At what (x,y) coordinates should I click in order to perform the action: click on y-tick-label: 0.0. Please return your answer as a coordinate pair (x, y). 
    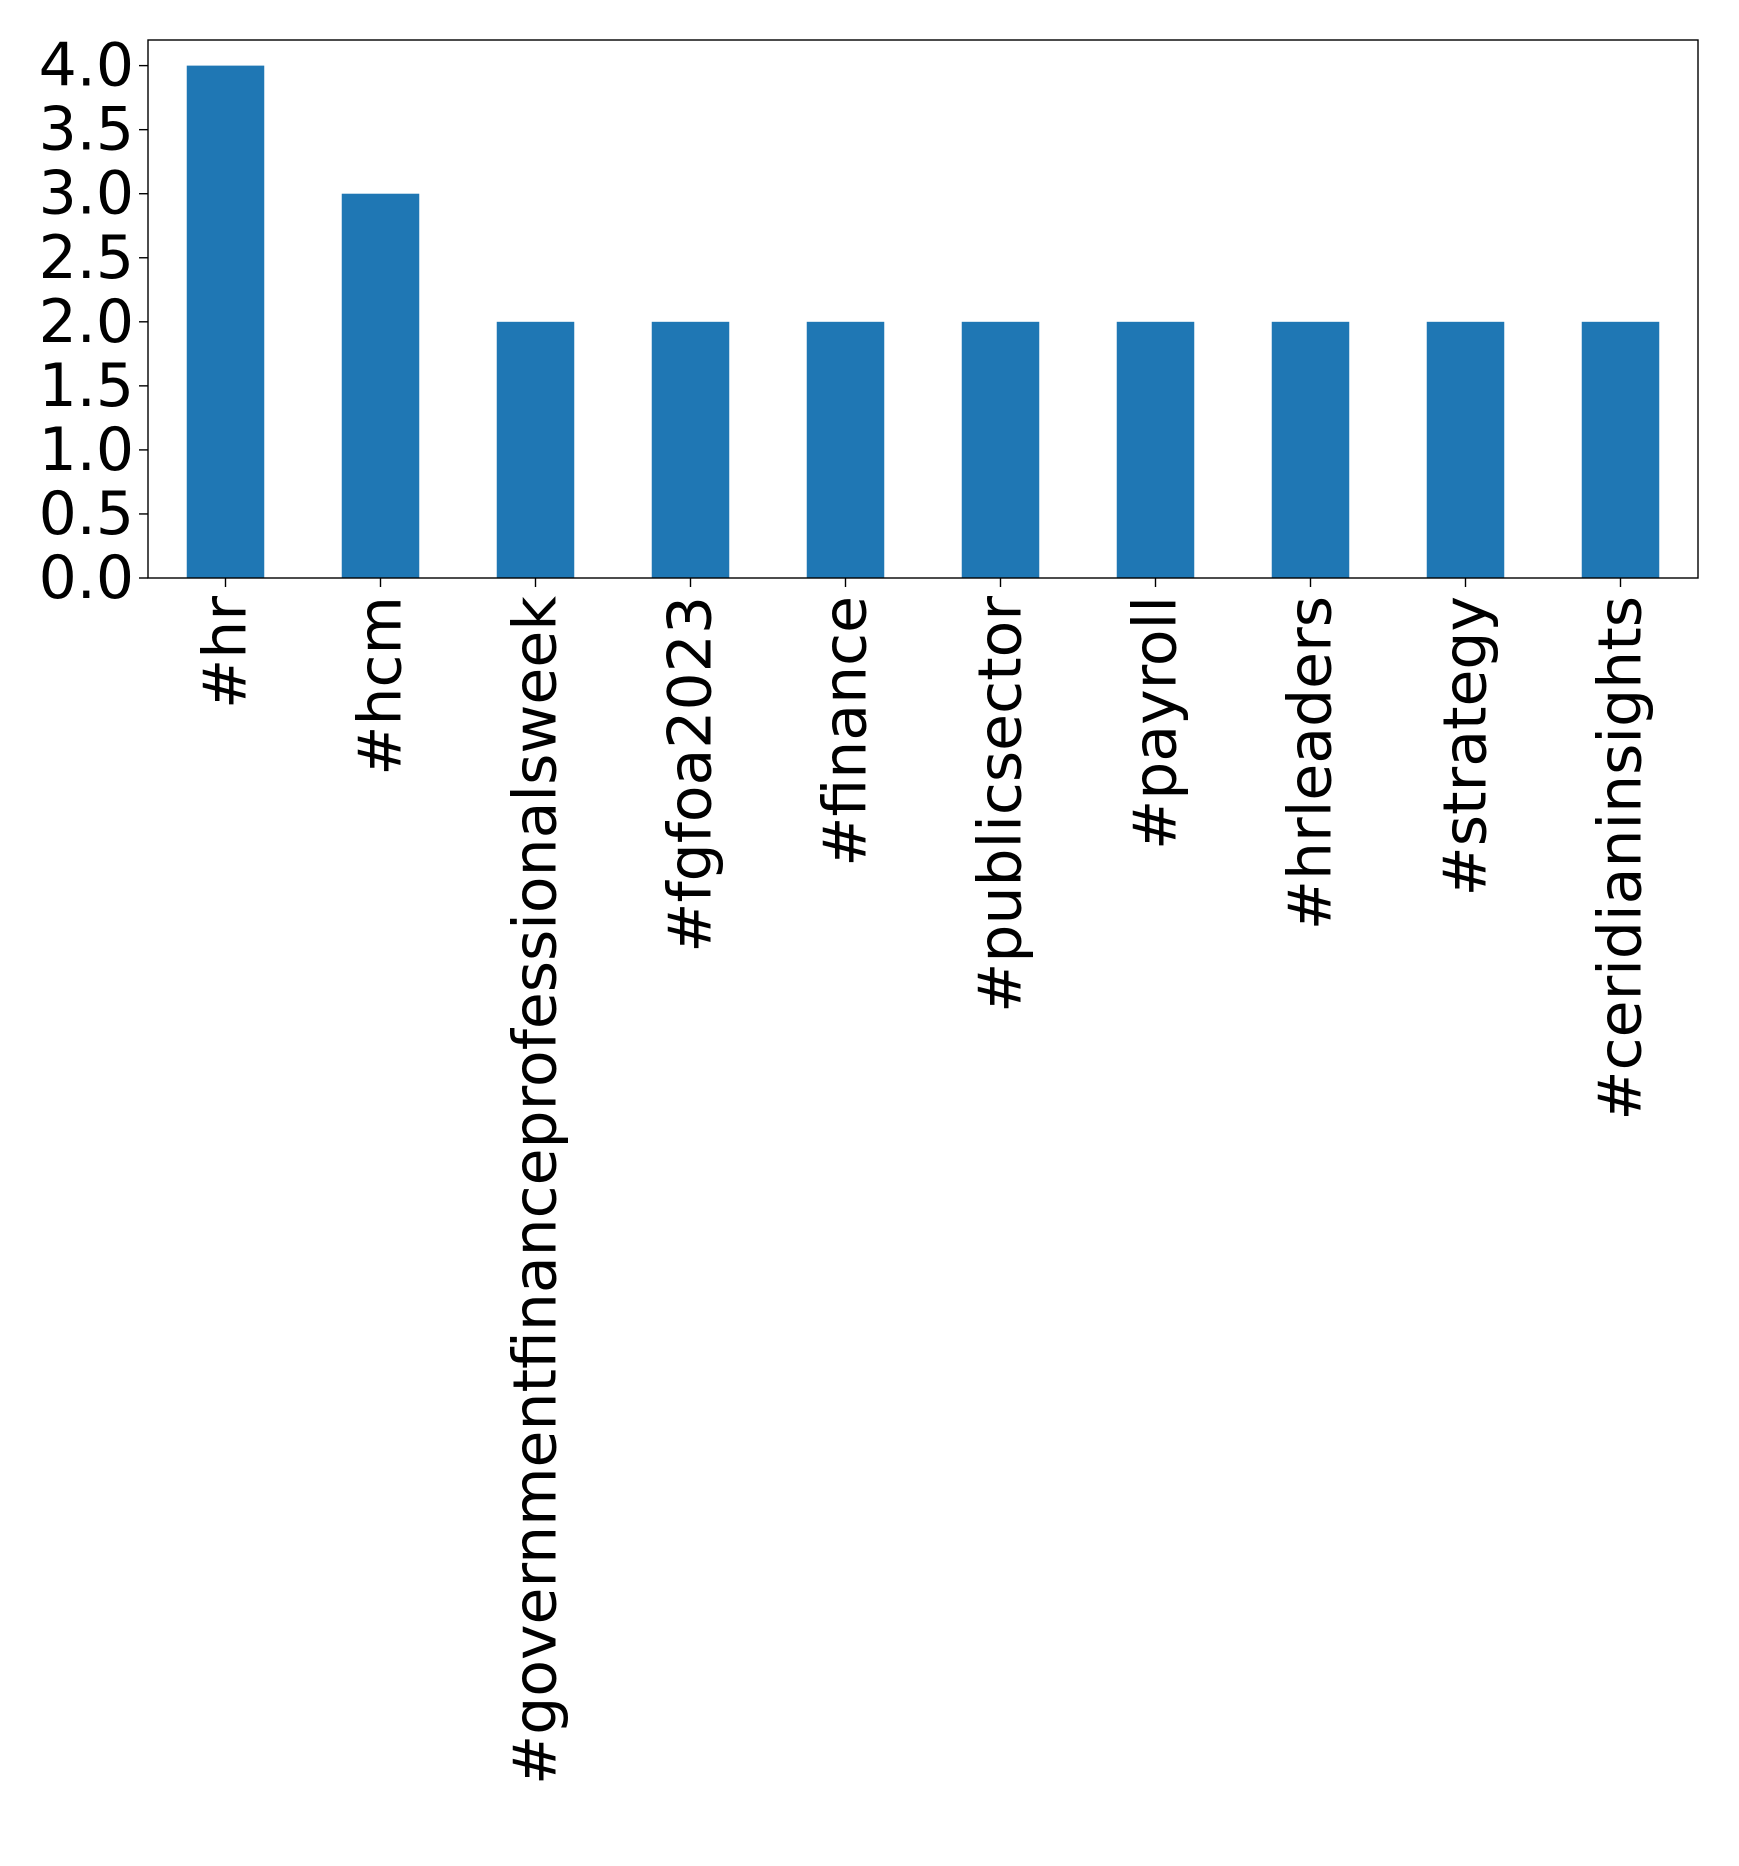
    Looking at the image, I should click on (86, 578).